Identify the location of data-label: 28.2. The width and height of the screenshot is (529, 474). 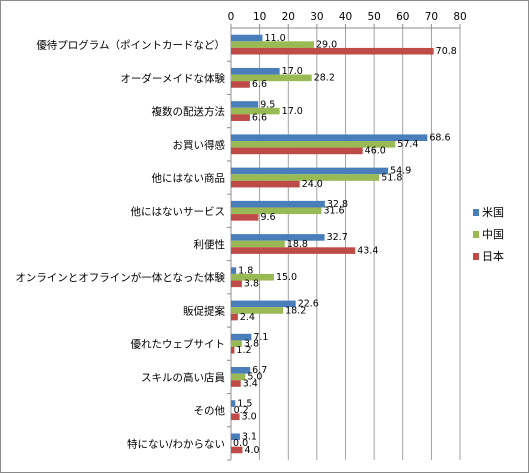
(324, 78).